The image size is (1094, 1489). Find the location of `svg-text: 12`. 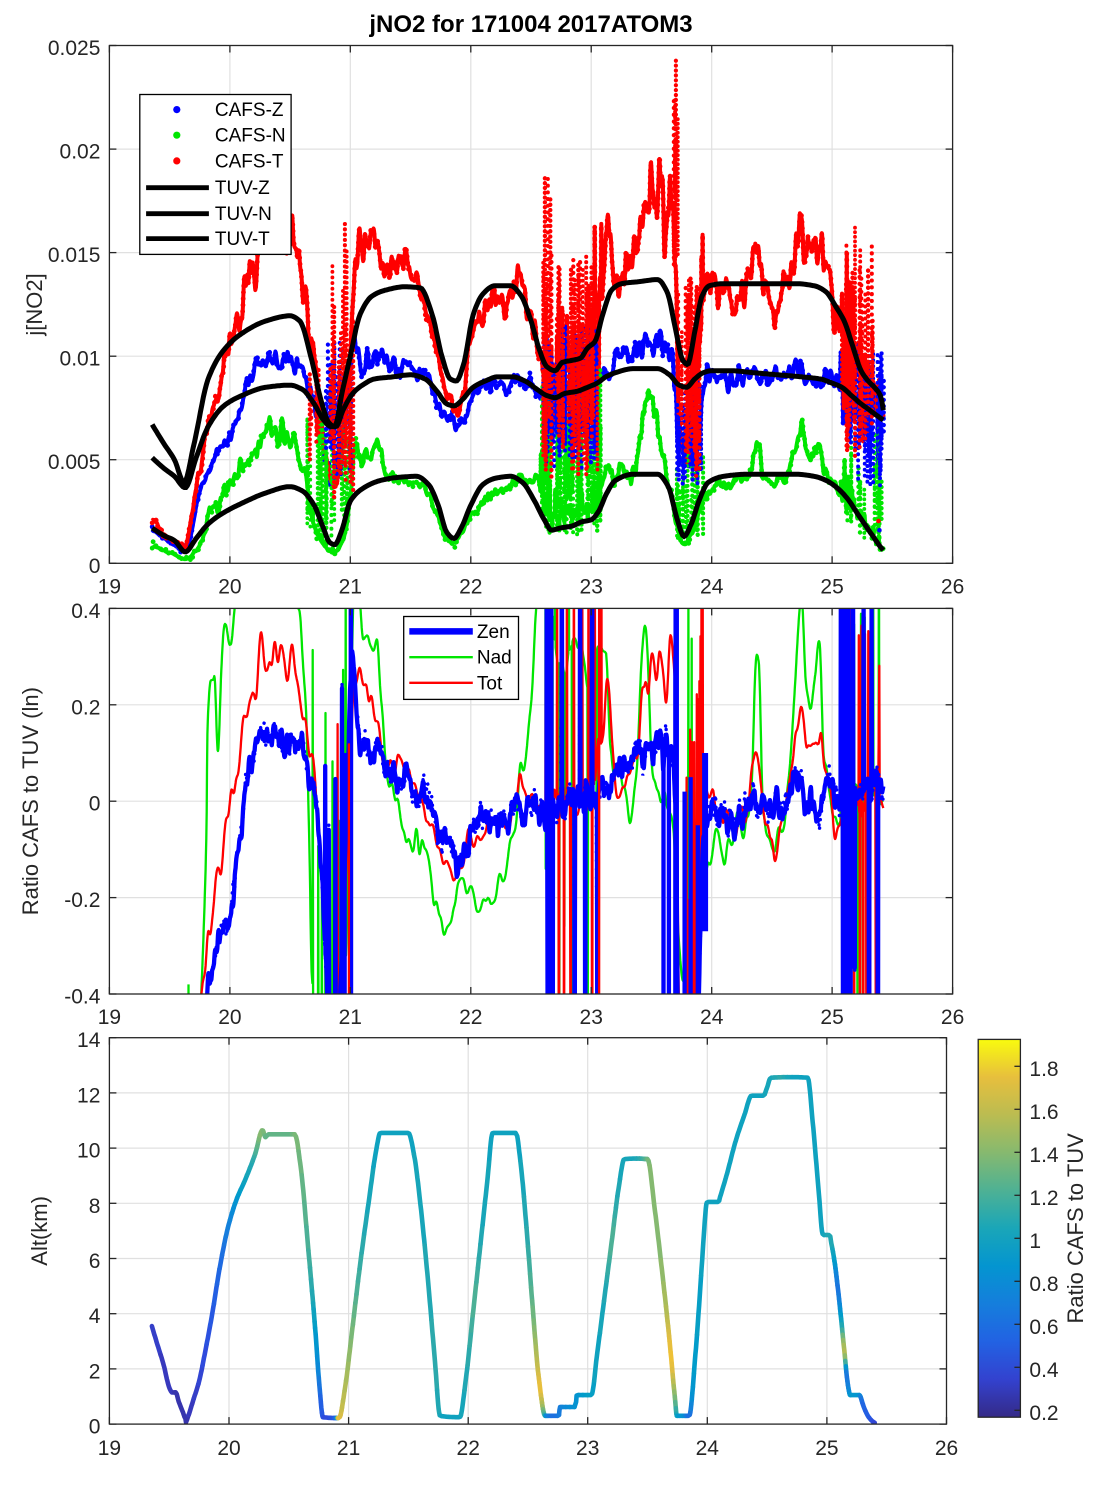

svg-text: 12 is located at coordinates (88, 1095).